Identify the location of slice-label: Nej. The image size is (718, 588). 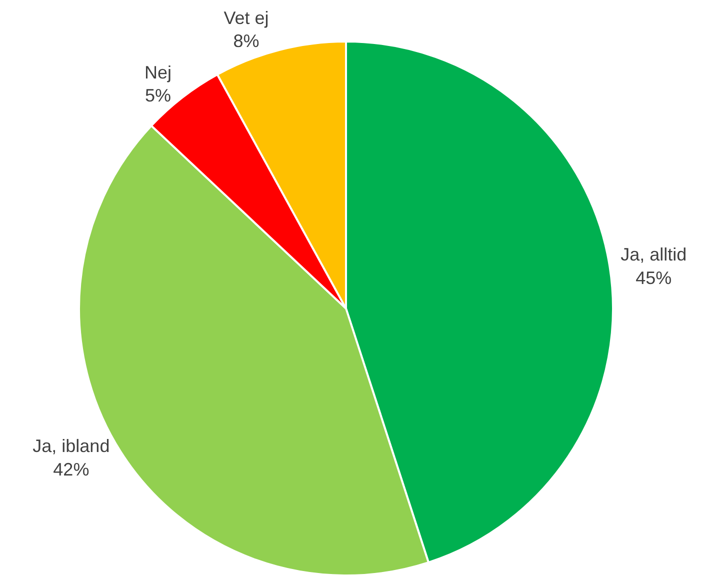
(158, 72).